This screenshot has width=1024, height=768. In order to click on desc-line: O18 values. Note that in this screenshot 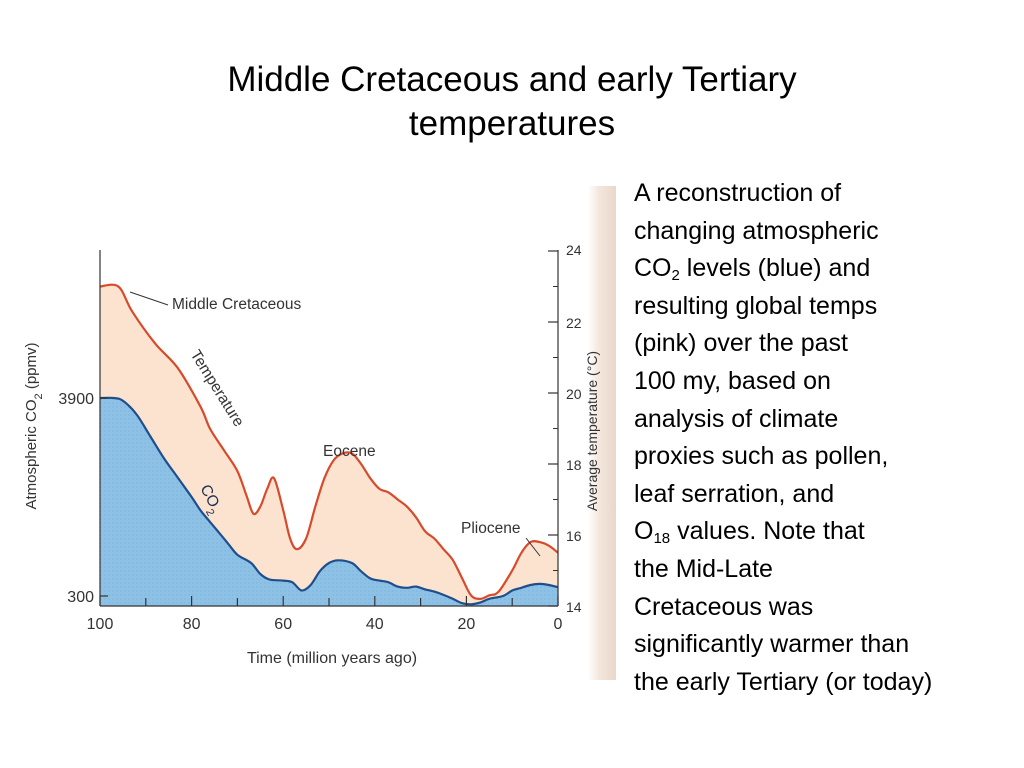, I will do `click(749, 532)`.